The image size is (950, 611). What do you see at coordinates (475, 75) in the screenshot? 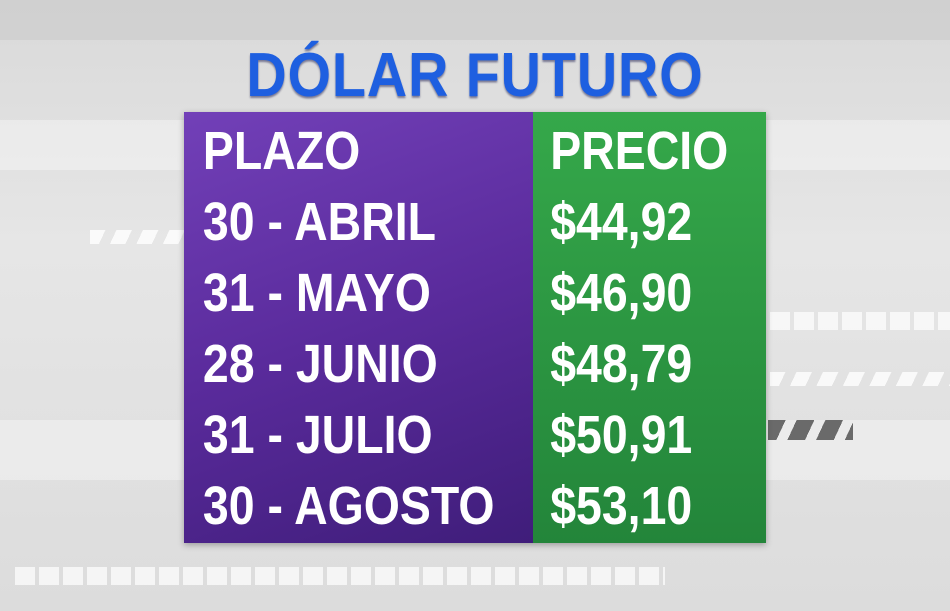
I see `graphic-title: DÓLAR FUTURO` at bounding box center [475, 75].